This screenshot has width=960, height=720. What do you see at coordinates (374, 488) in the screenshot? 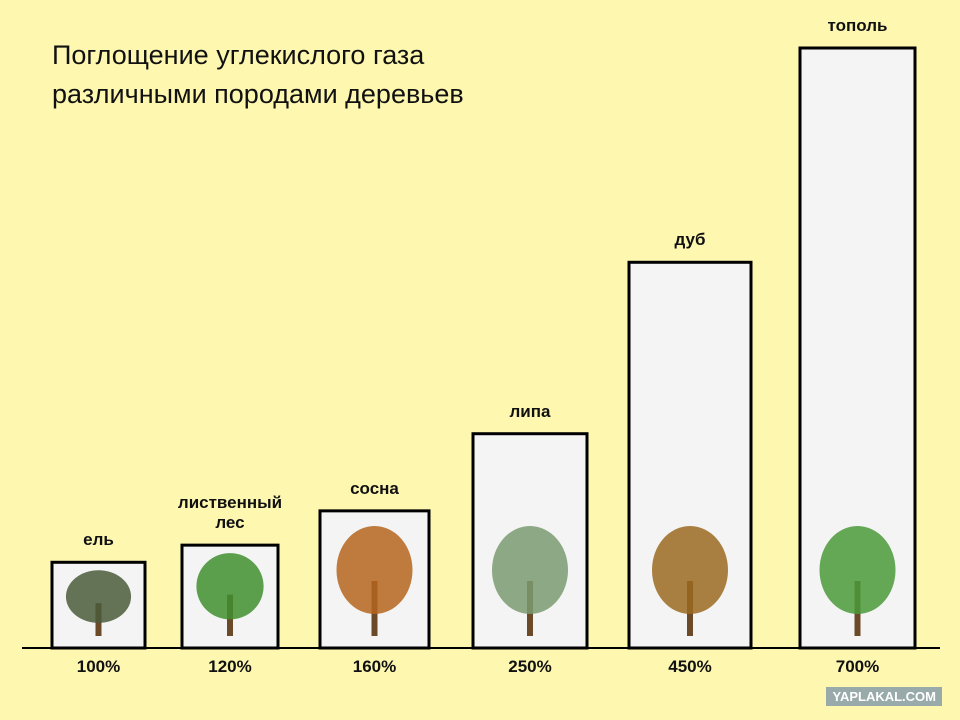
I see `category-label: сосна` at bounding box center [374, 488].